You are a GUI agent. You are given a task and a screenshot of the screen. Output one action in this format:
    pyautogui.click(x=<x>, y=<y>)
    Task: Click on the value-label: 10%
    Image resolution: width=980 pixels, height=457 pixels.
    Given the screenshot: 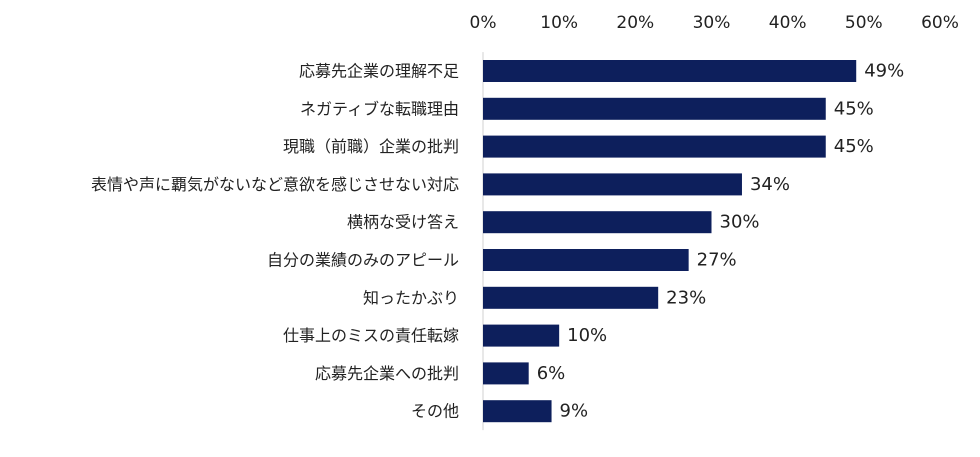 What is the action you would take?
    pyautogui.click(x=587, y=335)
    